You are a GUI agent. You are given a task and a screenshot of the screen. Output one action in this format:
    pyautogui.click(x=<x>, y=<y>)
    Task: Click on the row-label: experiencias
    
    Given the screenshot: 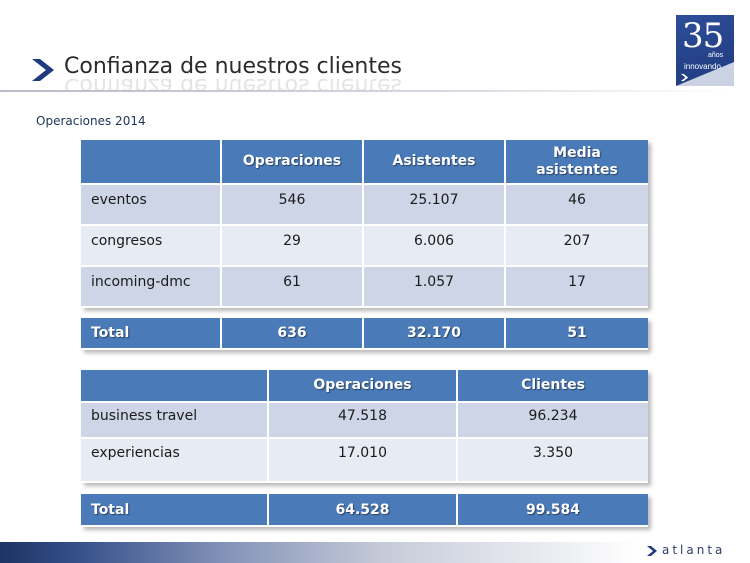 What is the action you would take?
    pyautogui.click(x=175, y=461)
    